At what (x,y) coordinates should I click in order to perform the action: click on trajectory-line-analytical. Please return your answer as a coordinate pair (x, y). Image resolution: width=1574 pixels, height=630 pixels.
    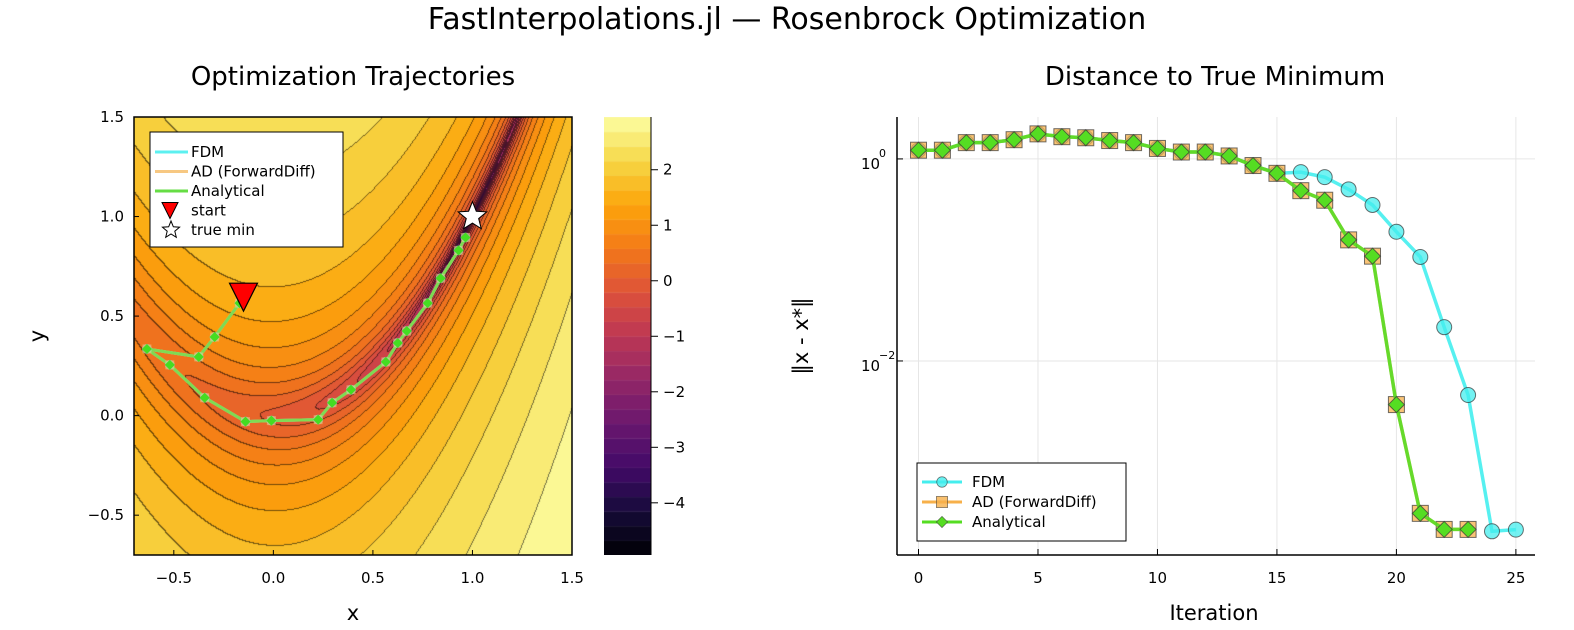
    Looking at the image, I should click on (306, 330).